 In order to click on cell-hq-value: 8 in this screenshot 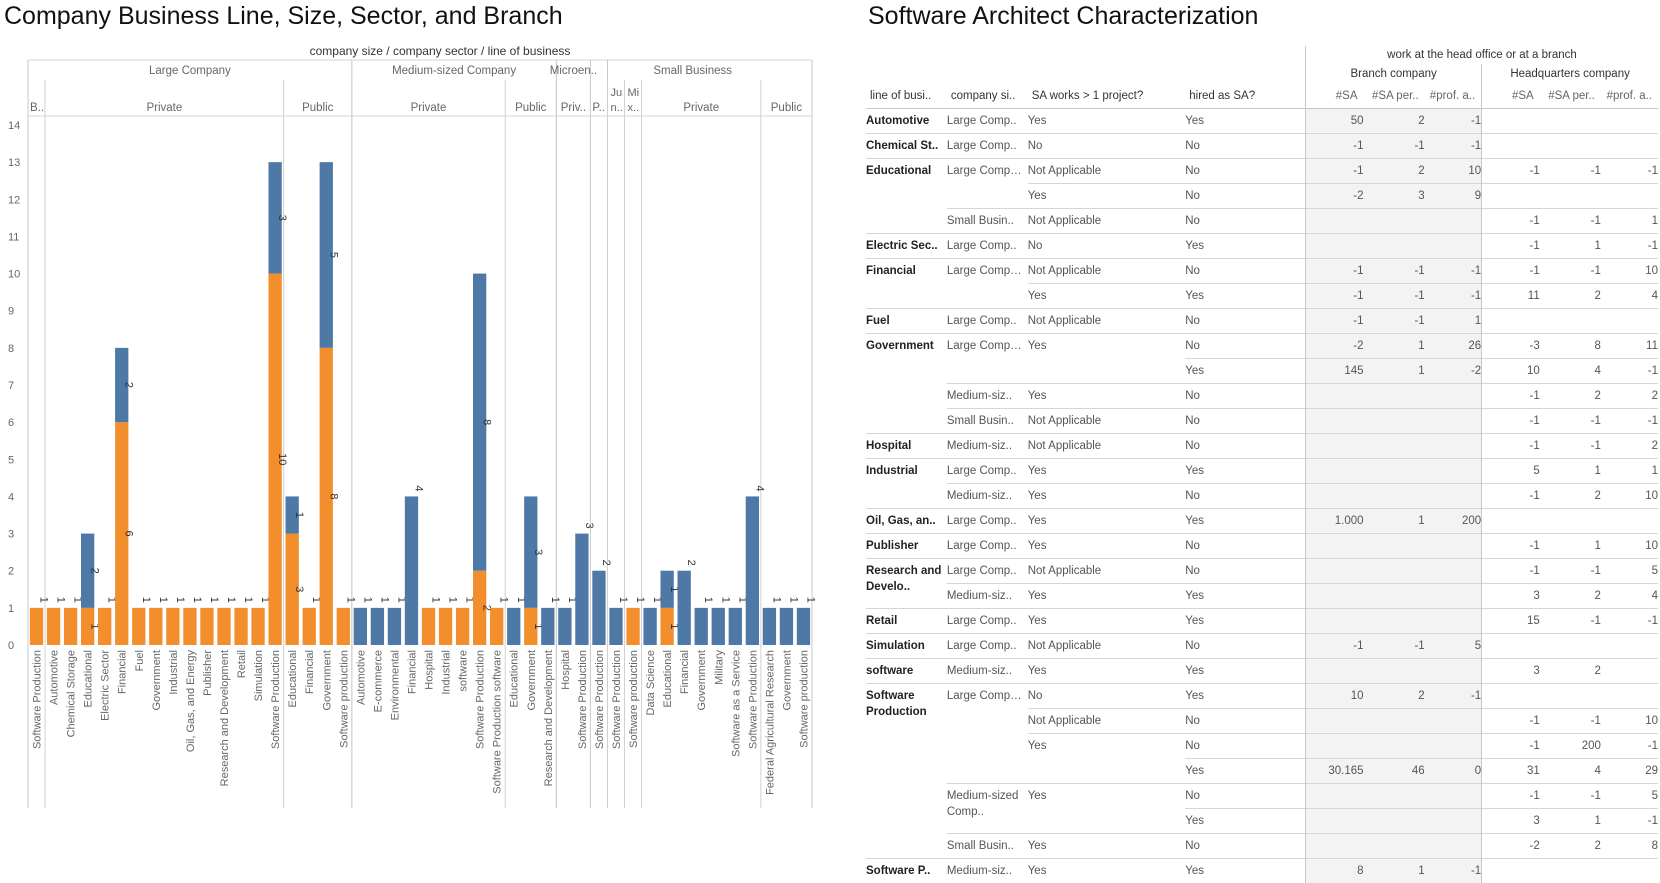, I will do `click(1629, 846)`.